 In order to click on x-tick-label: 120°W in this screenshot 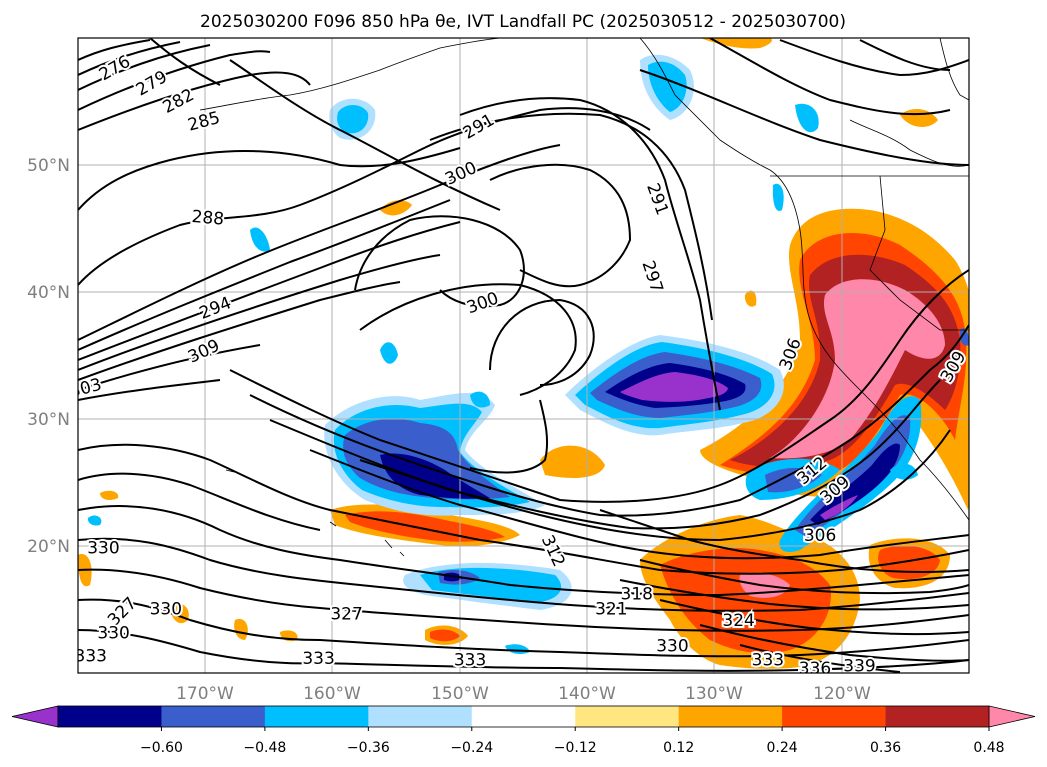, I will do `click(842, 694)`.